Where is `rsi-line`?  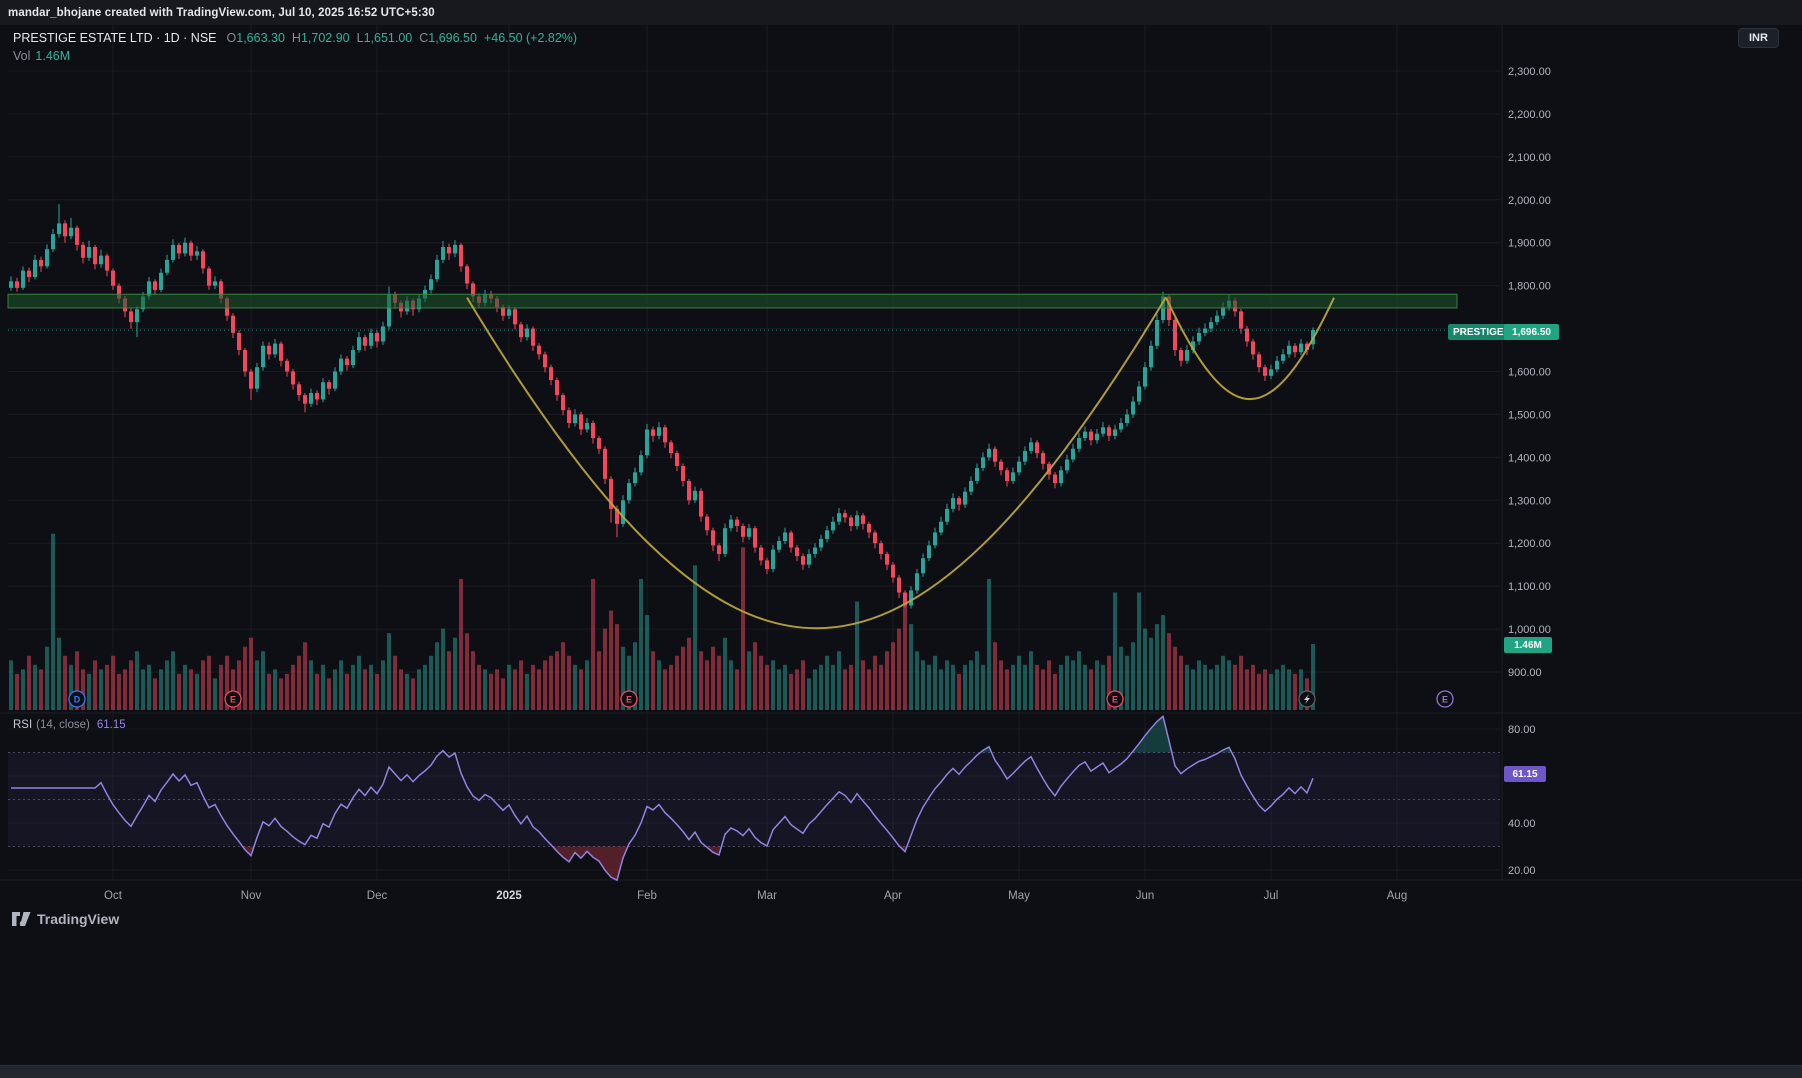
rsi-line is located at coordinates (662, 798).